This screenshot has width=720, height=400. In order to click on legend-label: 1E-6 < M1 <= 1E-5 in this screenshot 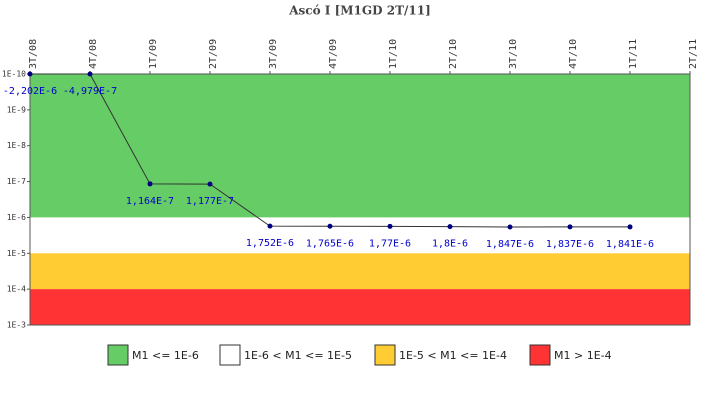, I will do `click(298, 355)`.